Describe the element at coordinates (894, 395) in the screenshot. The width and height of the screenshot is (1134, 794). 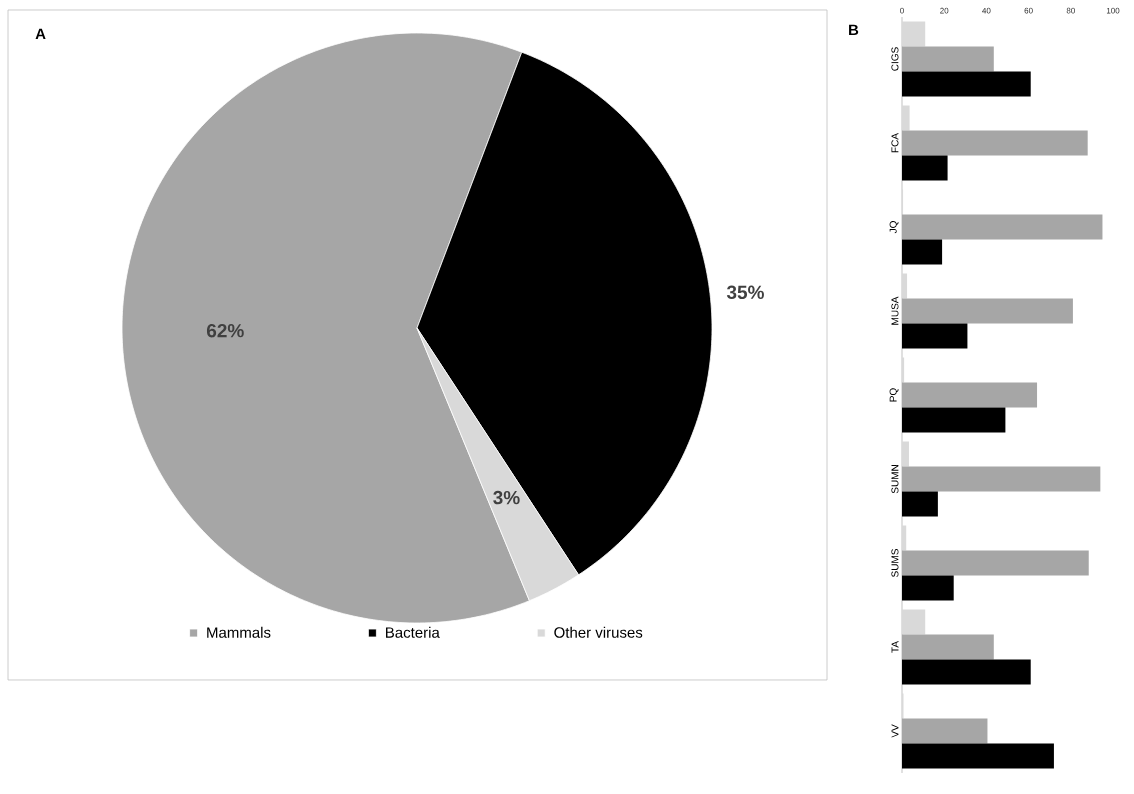
I see `y-tick-label: PQ` at that location.